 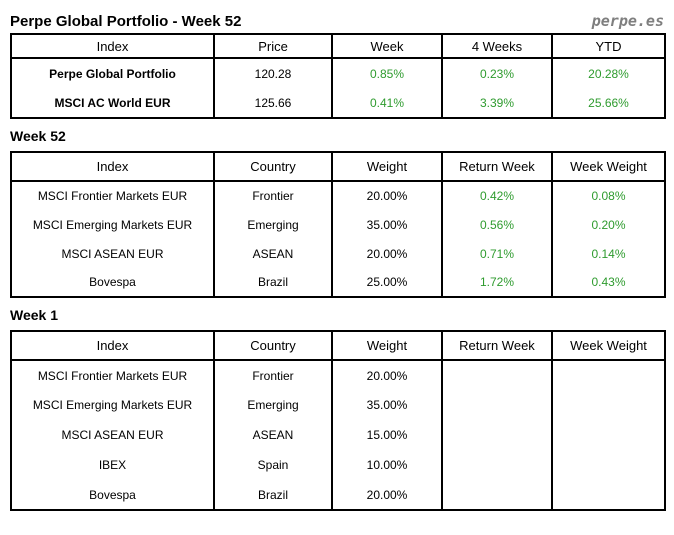 I want to click on table-row: Bovespa Brazil 20.00%, so click(x=338, y=495).